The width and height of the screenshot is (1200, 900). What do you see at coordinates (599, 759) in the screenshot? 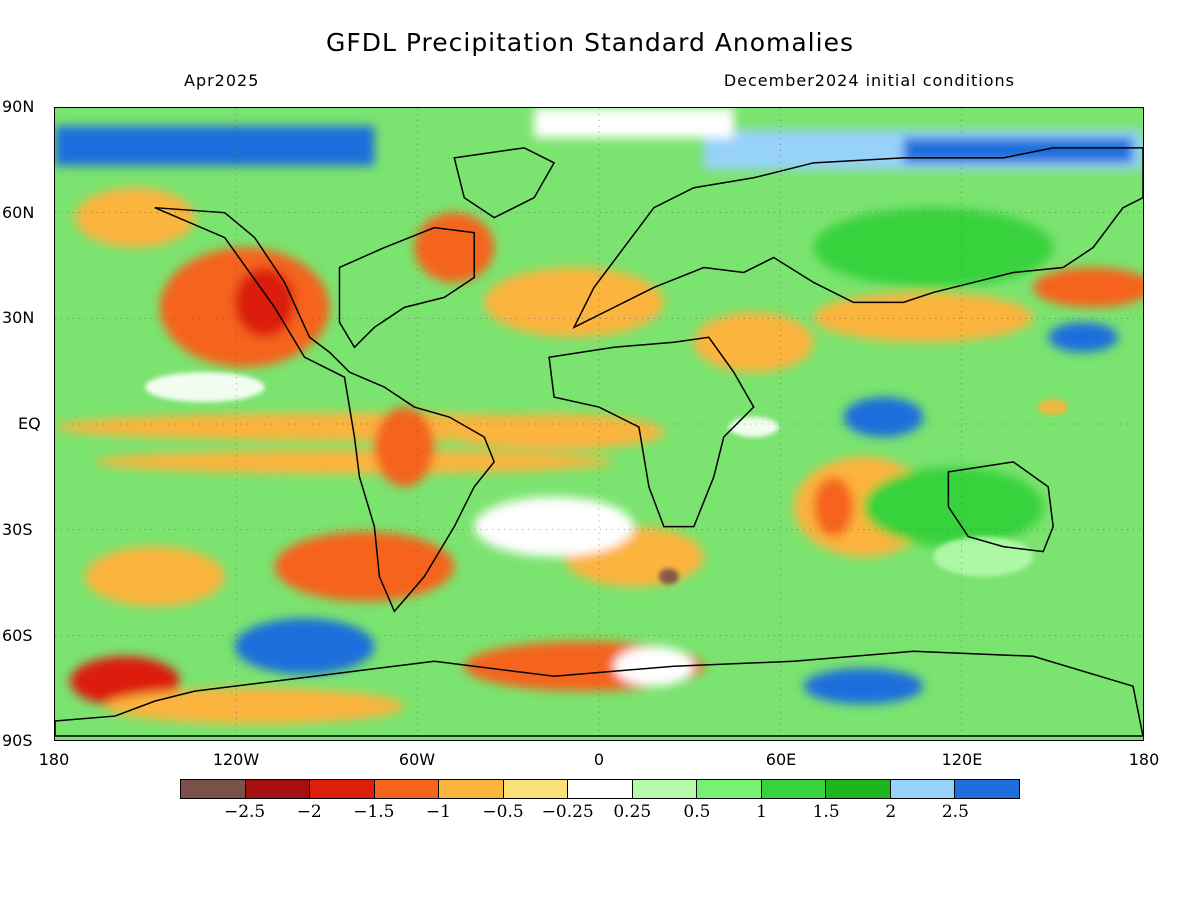
I see `lon-label-0: 0` at bounding box center [599, 759].